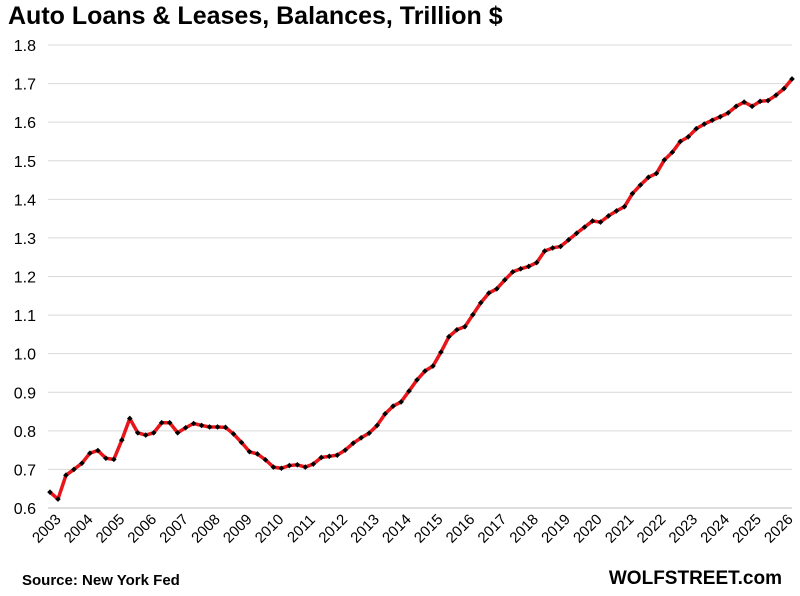 Image resolution: width=800 pixels, height=596 pixels. Describe the element at coordinates (25, 200) in the screenshot. I see `y-tick-label: 1.4` at that location.